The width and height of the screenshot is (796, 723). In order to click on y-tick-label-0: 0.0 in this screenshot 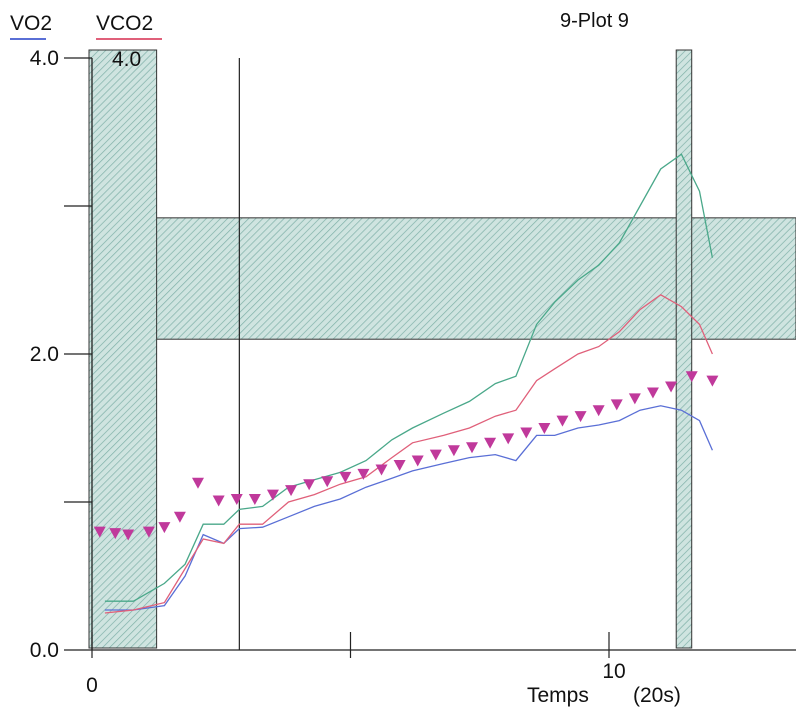, I will do `click(44, 650)`.